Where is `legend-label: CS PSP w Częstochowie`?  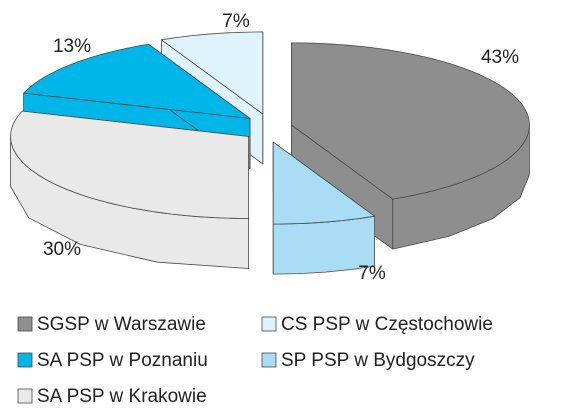 legend-label: CS PSP w Częstochowie is located at coordinates (387, 324).